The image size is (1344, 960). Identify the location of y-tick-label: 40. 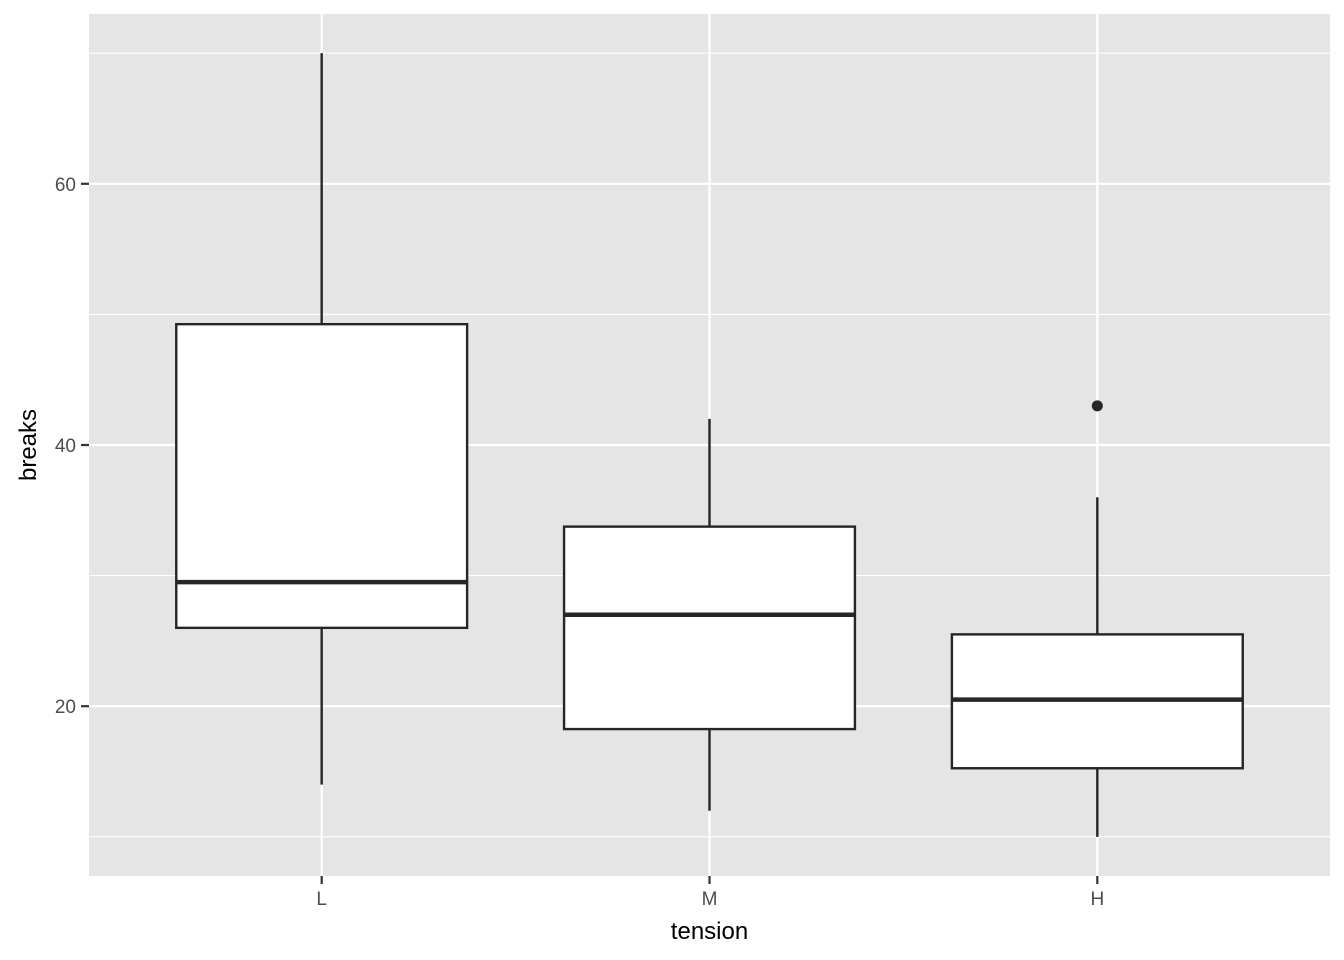
(65, 446).